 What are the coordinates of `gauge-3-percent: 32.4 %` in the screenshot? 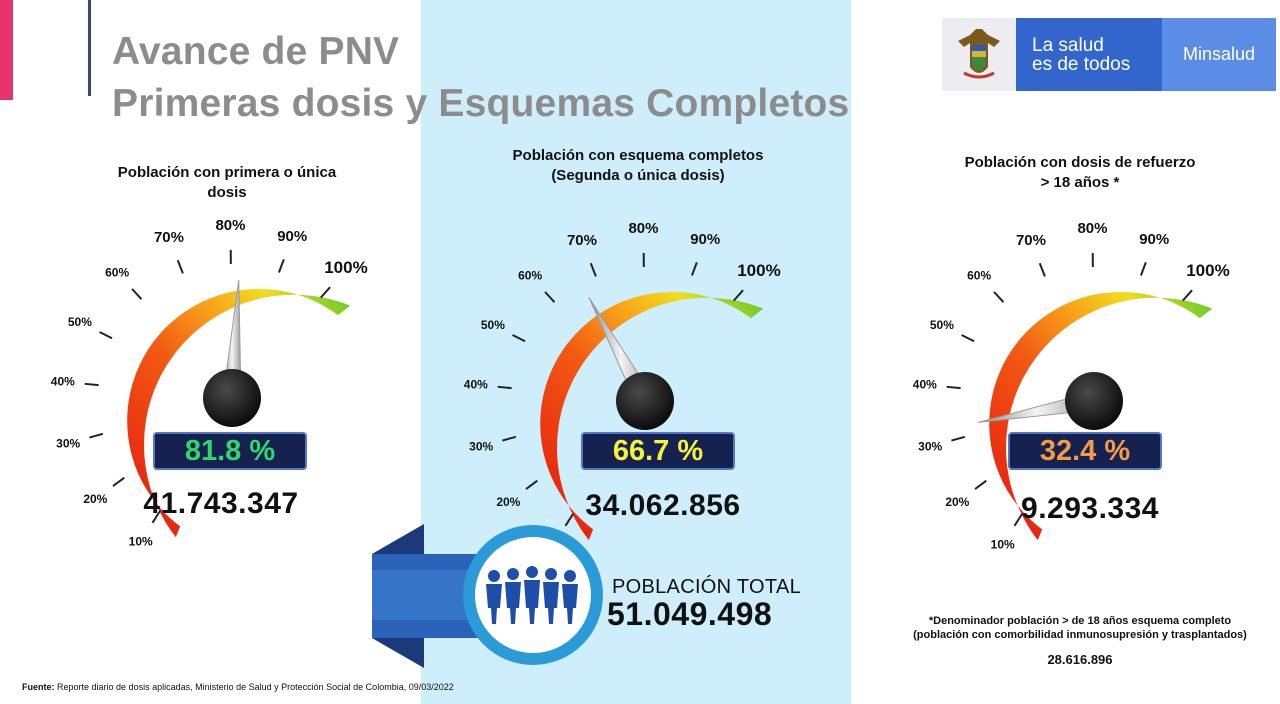 It's located at (1085, 450).